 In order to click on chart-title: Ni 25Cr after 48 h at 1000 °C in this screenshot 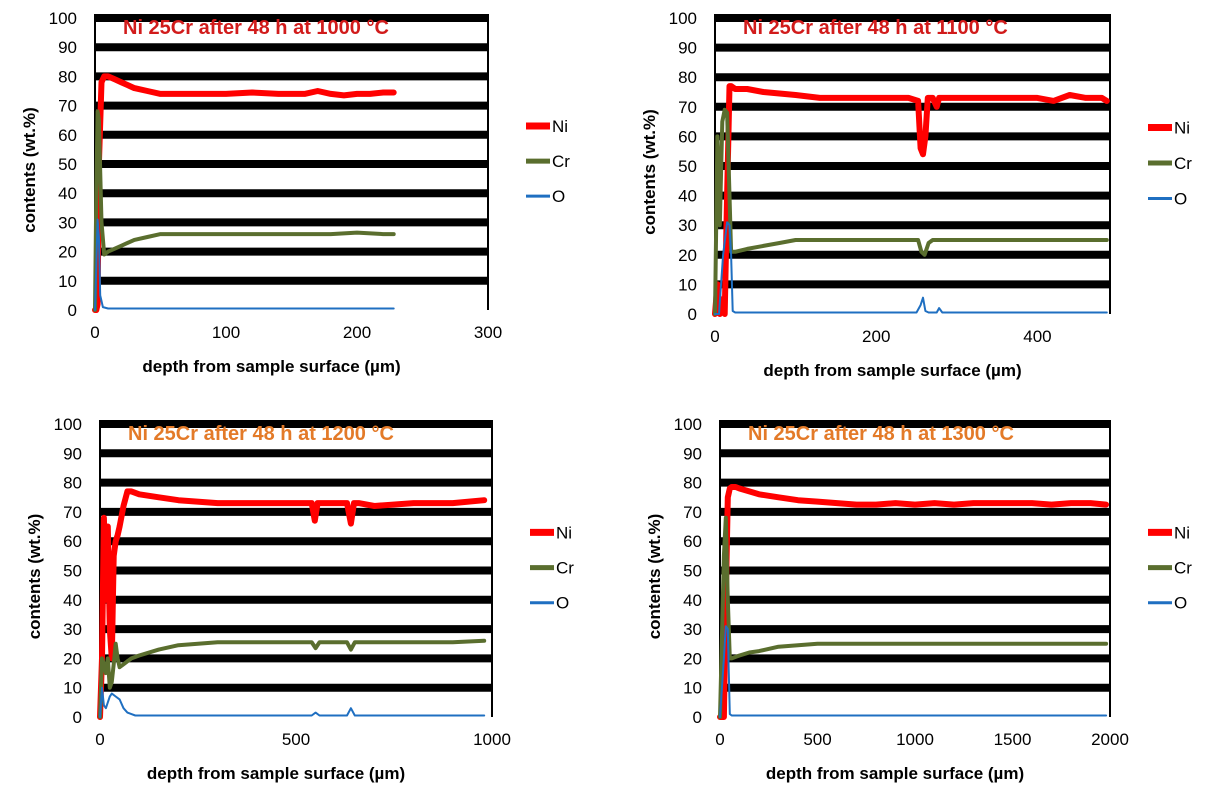, I will do `click(256, 28)`.